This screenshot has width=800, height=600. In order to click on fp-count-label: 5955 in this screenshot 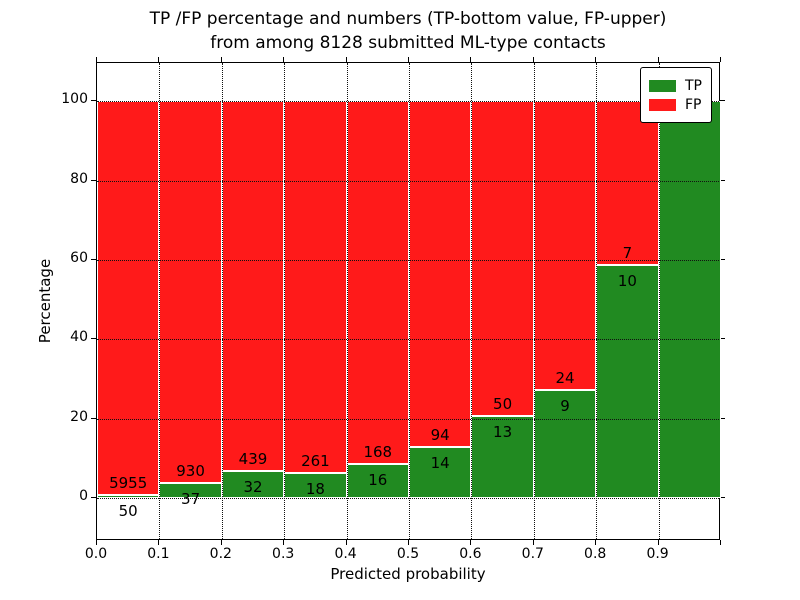, I will do `click(128, 482)`.